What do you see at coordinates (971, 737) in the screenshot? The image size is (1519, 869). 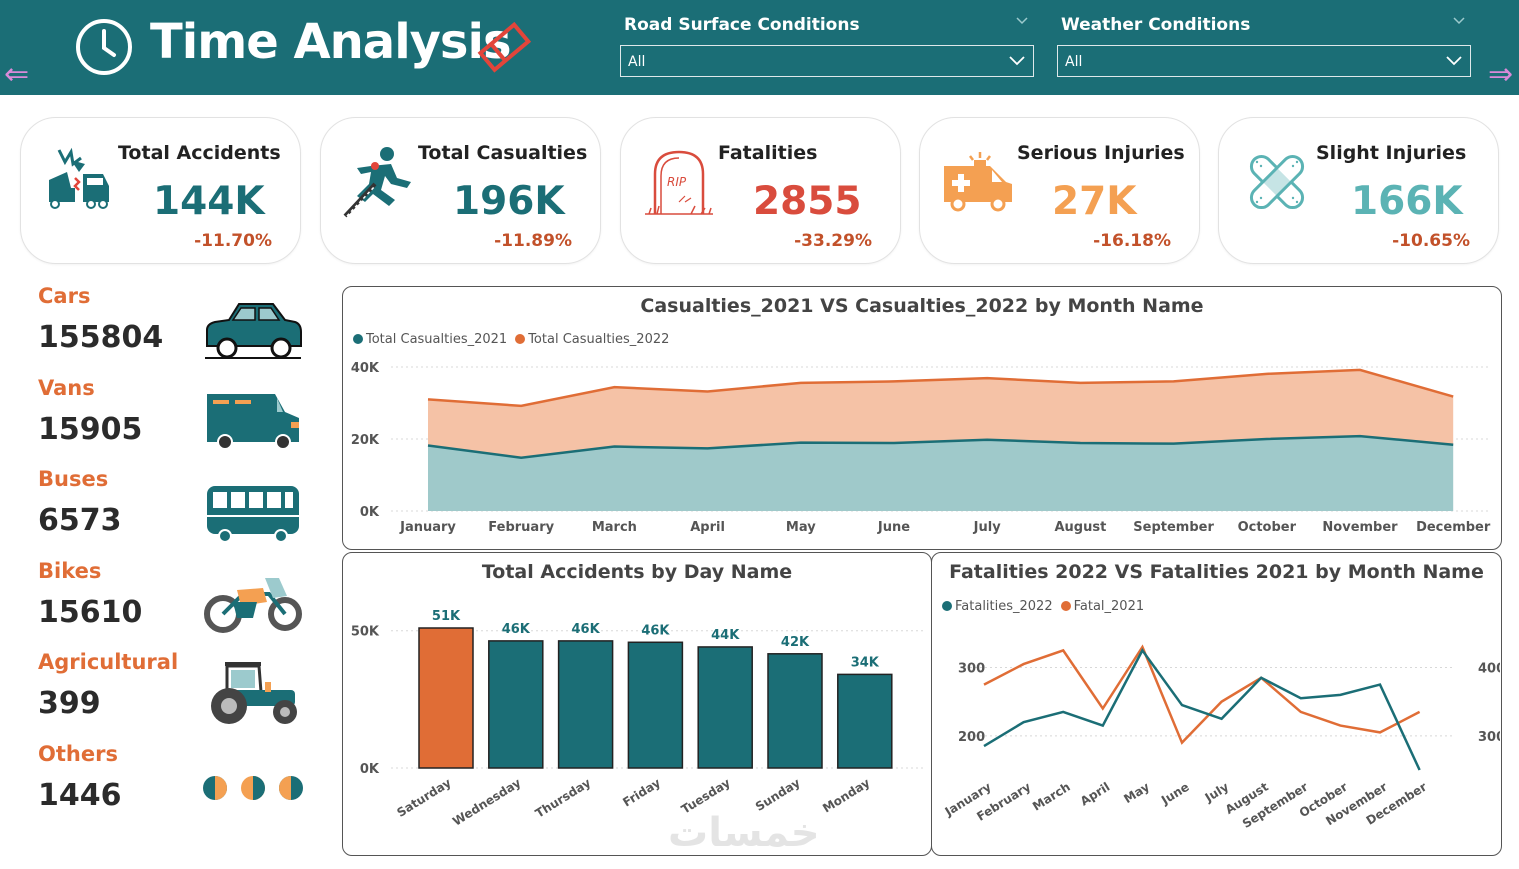 I see `y-tick-label-left: 200` at bounding box center [971, 737].